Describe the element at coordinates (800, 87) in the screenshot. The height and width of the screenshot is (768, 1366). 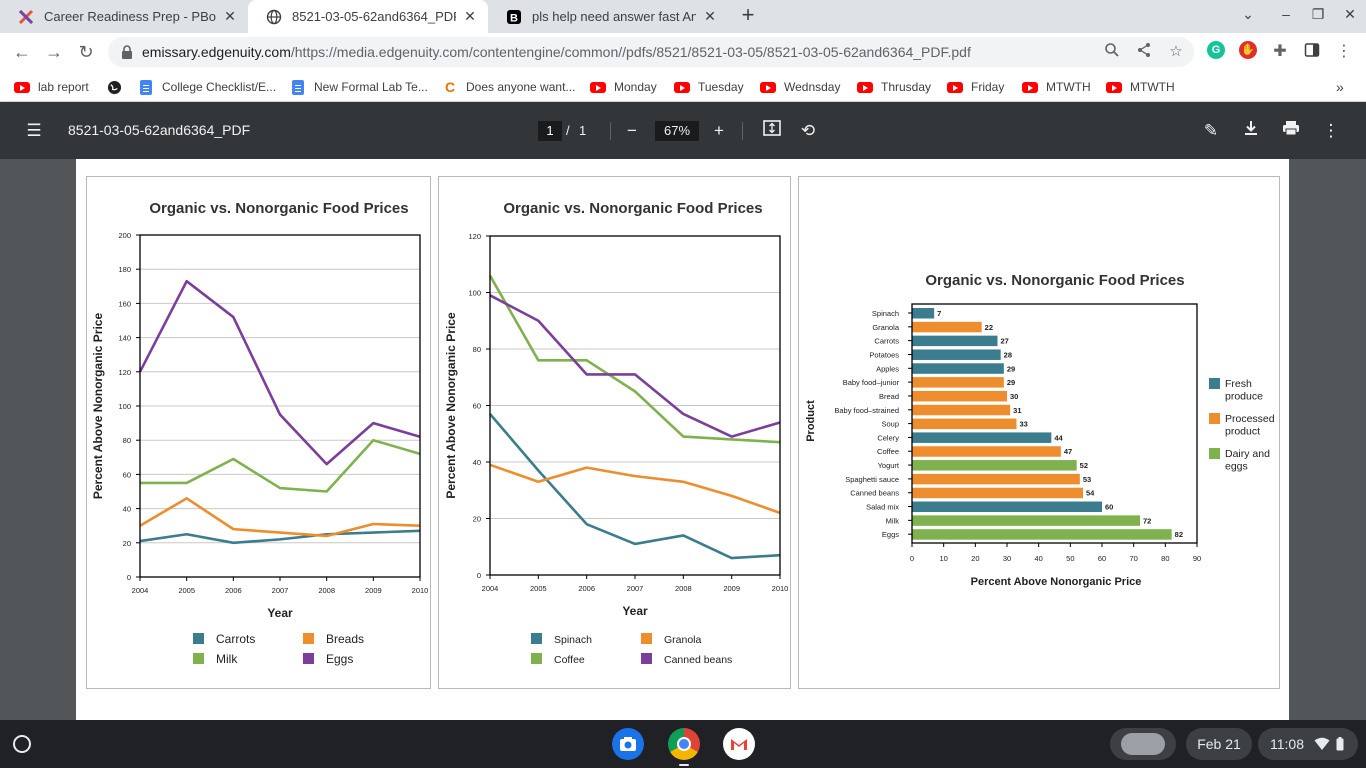
I see `bookmark-wednsday: Wednsday` at that location.